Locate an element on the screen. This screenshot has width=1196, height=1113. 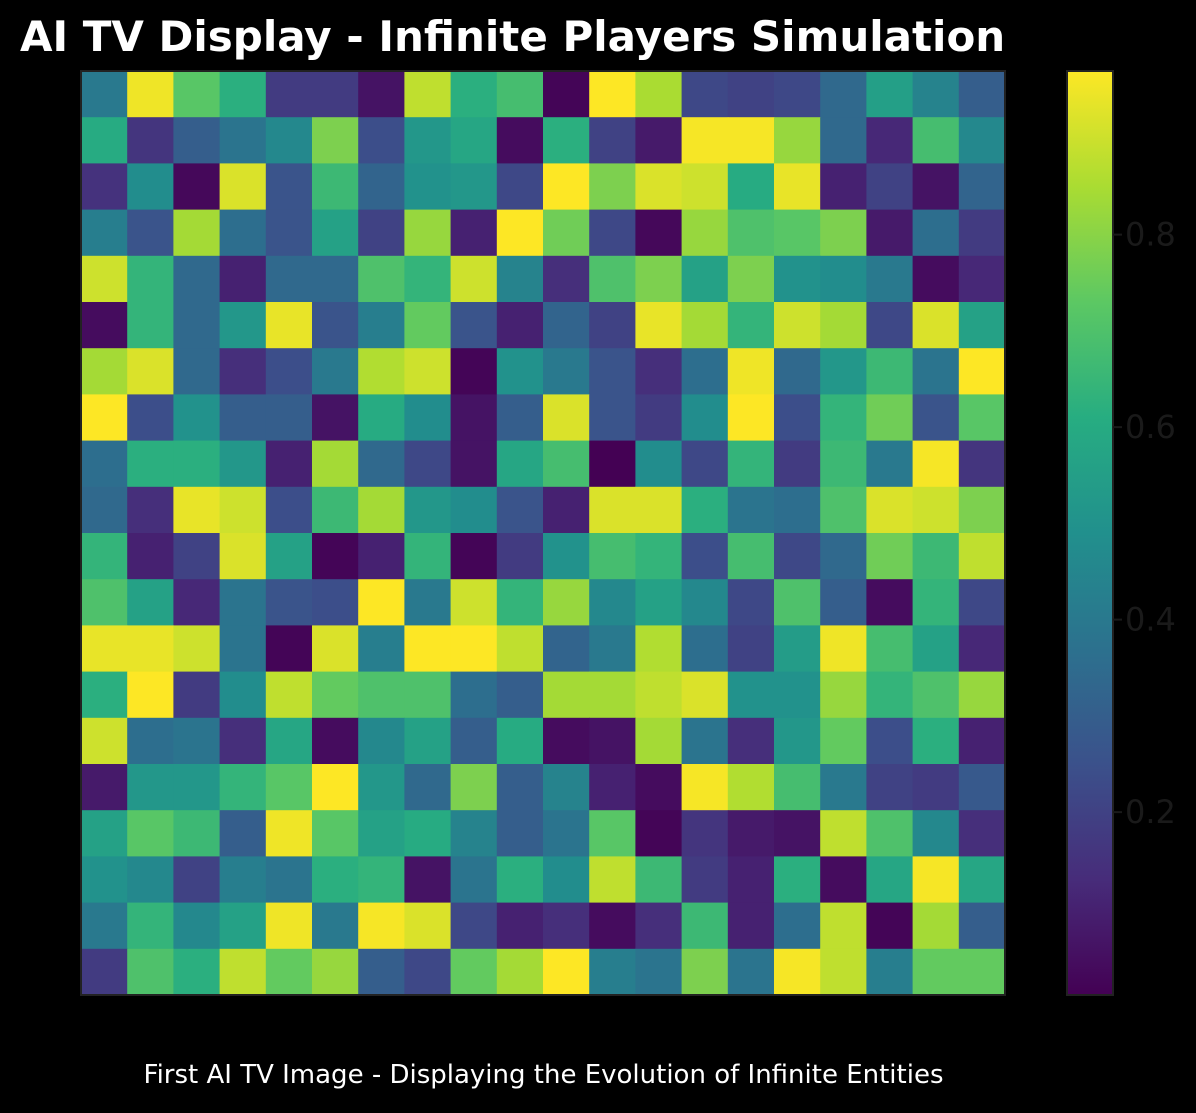
heatmap-cell-r8-c1 is located at coordinates (150, 464).